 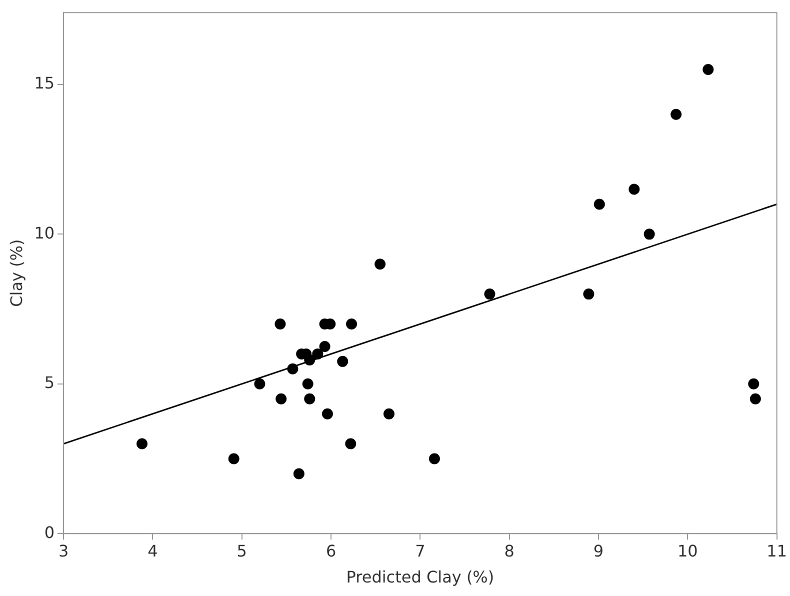 I want to click on y-tick-label: 10, so click(x=44, y=232).